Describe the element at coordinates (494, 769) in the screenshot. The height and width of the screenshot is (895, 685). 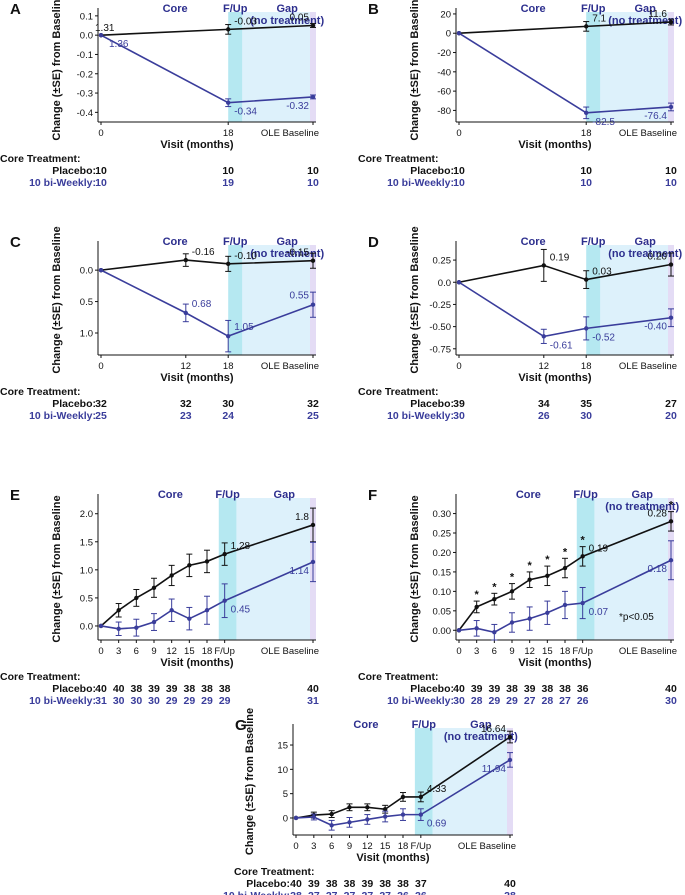
I see `data-label: 11.94` at that location.